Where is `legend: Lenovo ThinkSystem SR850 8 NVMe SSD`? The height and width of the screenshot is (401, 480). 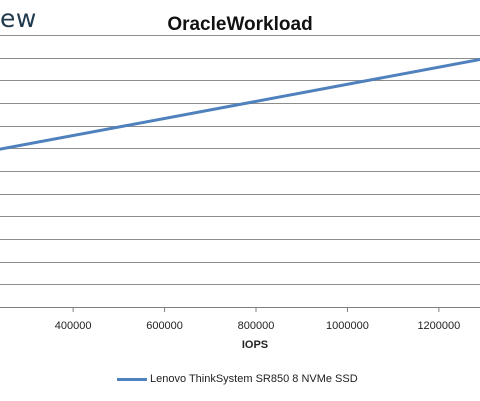
legend: Lenovo ThinkSystem SR850 8 NVMe SSD is located at coordinates (237, 379).